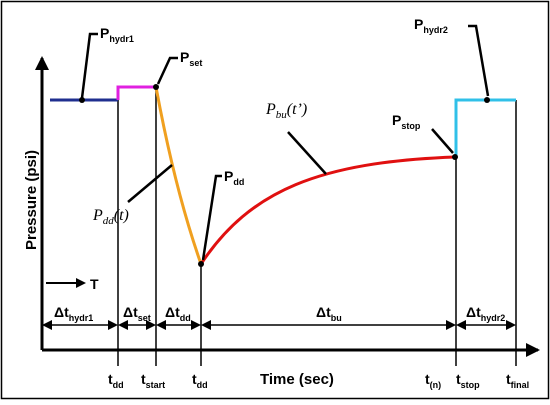 Image resolution: width=550 pixels, height=405 pixels. I want to click on tick-label-tn: t(n), so click(433, 380).